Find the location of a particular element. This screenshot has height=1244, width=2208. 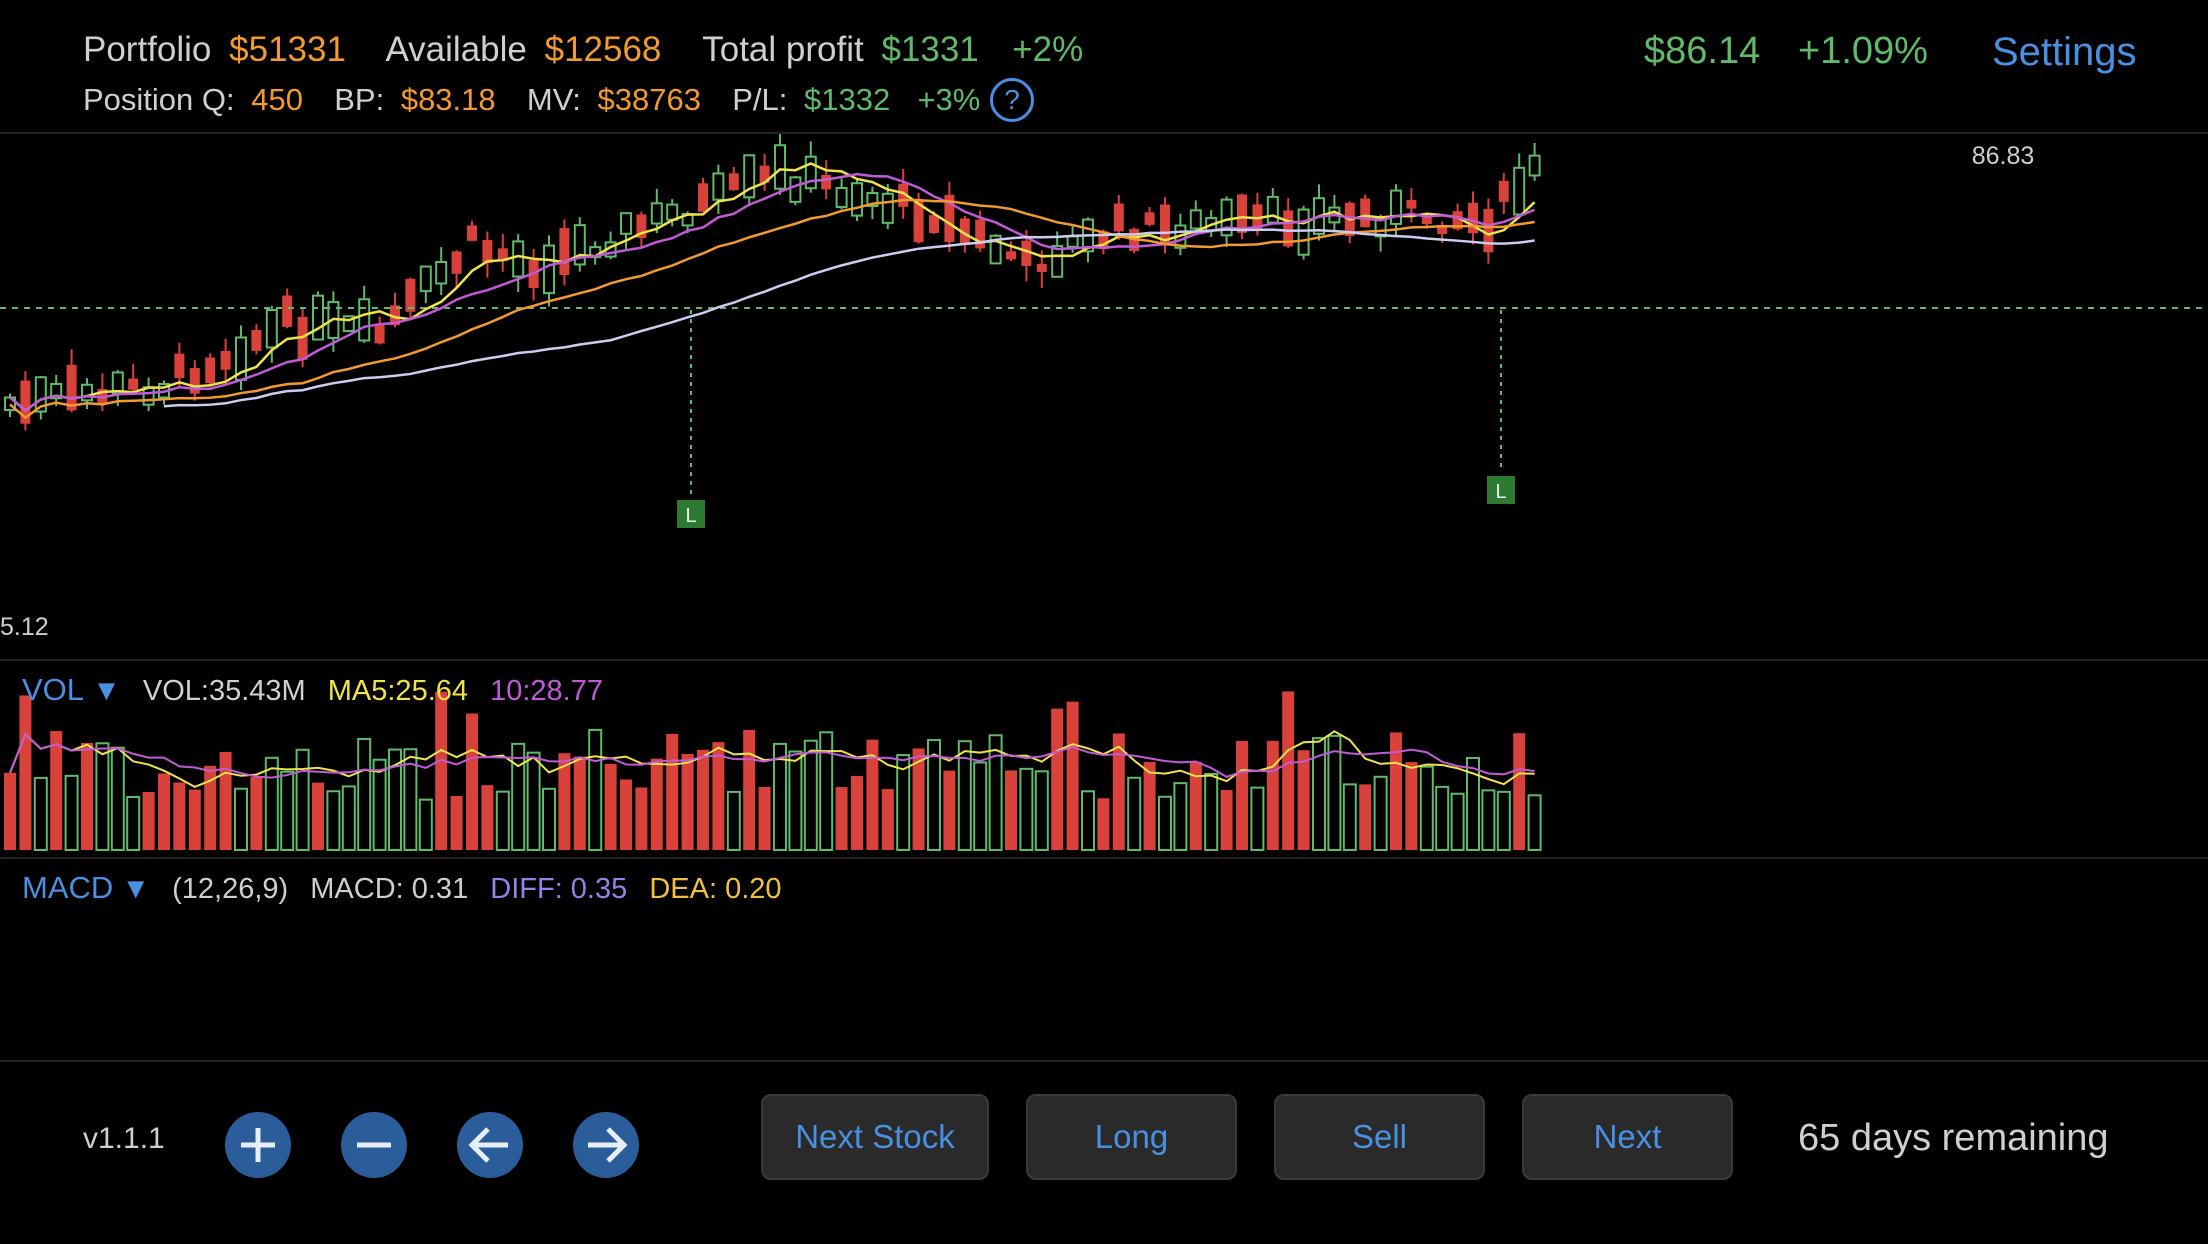

zoom-in-button is located at coordinates (258, 1145).